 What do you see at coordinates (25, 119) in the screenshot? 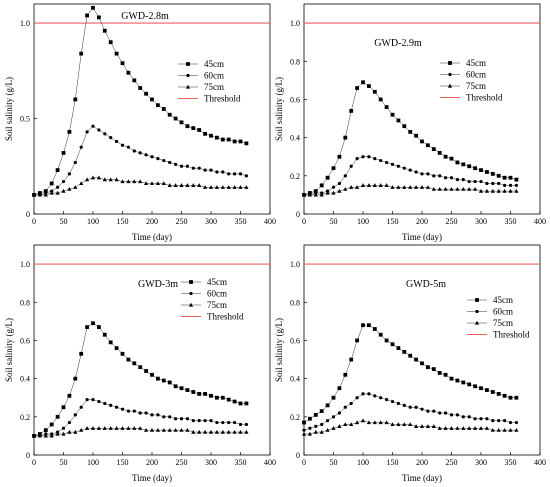
I see `y-tick-label: 0.5` at bounding box center [25, 119].